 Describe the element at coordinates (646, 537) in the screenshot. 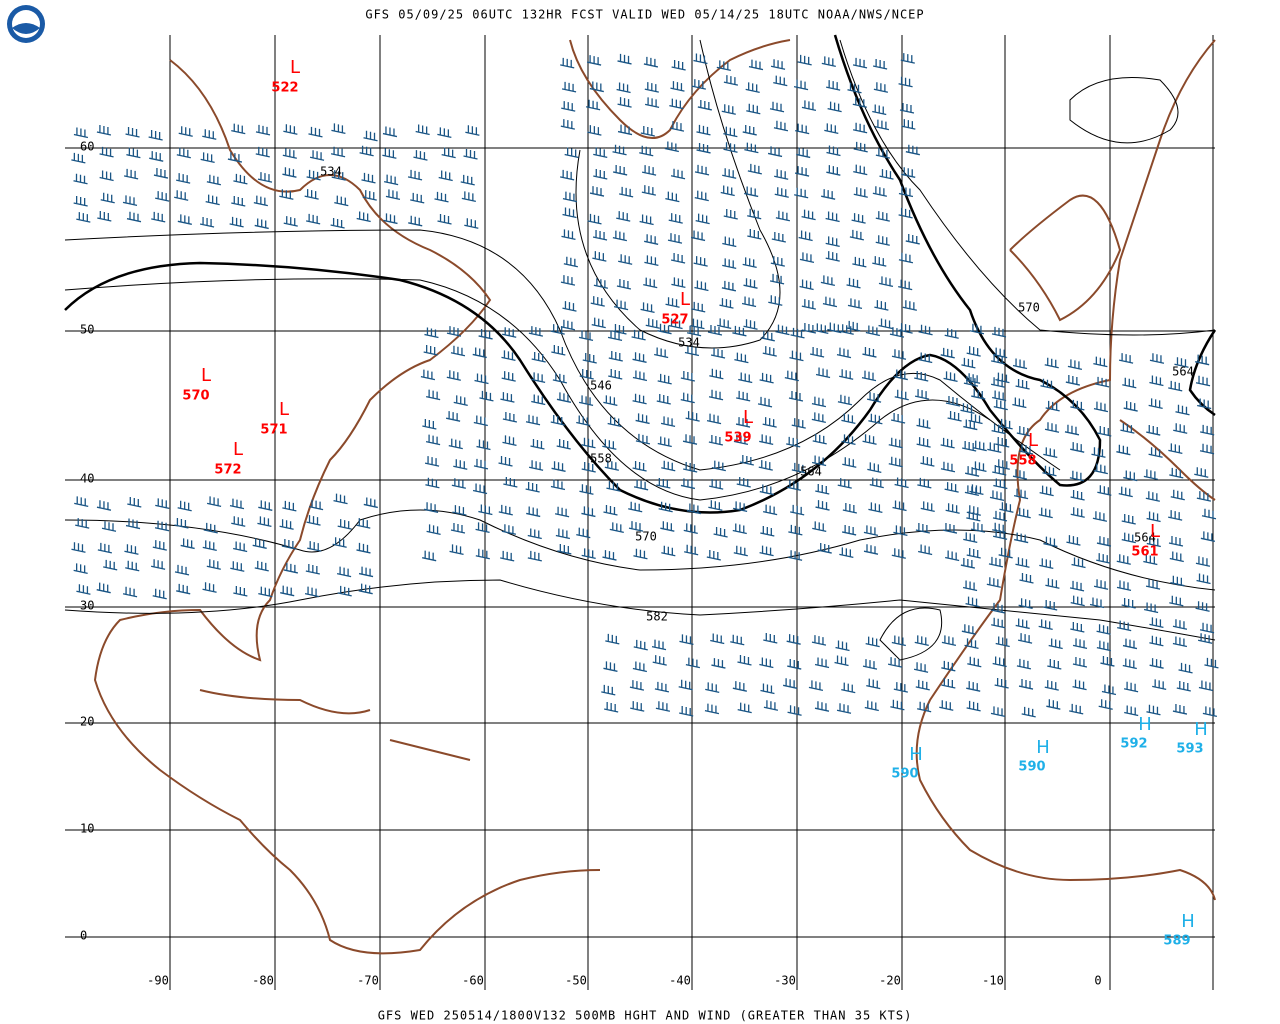

I see `contour-label: 570` at that location.